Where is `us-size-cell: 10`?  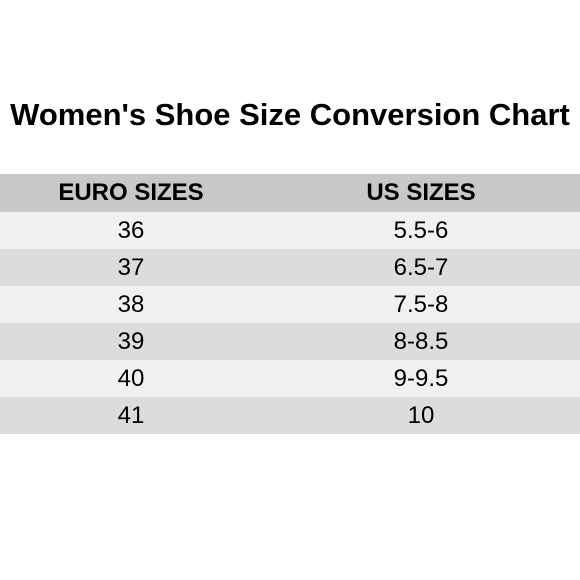 us-size-cell: 10 is located at coordinates (421, 415).